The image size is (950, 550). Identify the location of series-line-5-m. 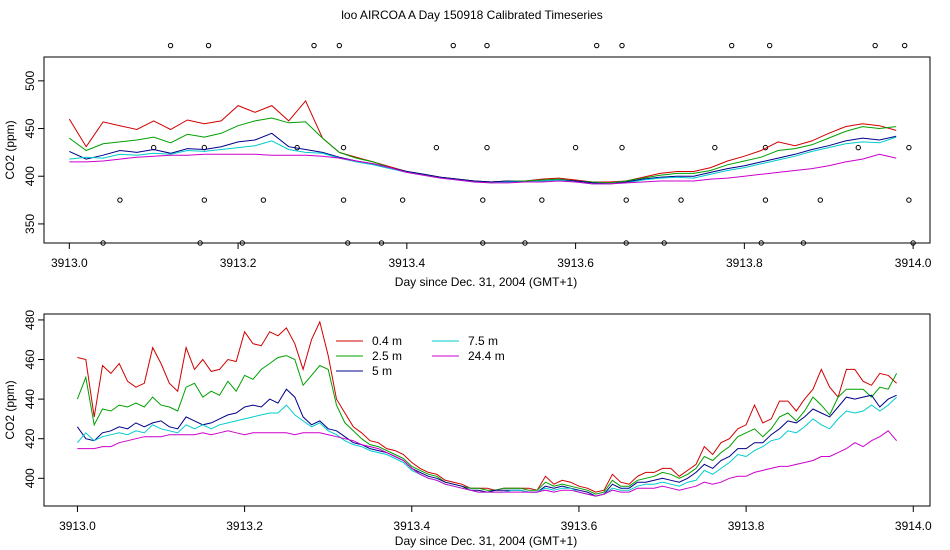
(483, 158).